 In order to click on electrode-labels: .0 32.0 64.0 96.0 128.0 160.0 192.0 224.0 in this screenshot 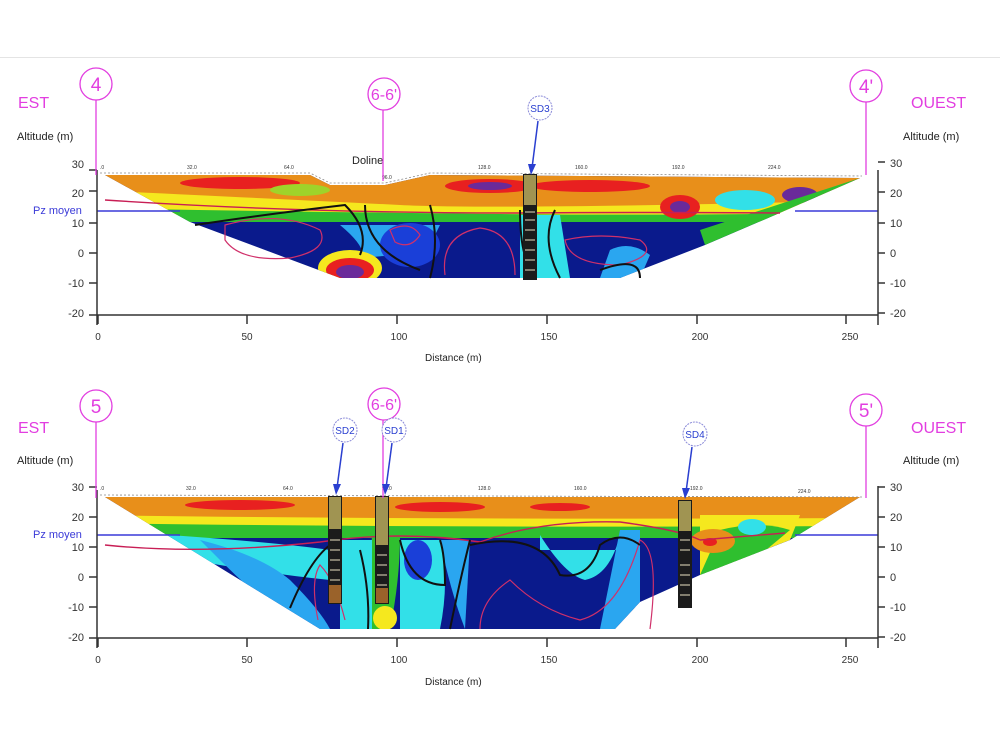, I will do `click(440, 173)`.